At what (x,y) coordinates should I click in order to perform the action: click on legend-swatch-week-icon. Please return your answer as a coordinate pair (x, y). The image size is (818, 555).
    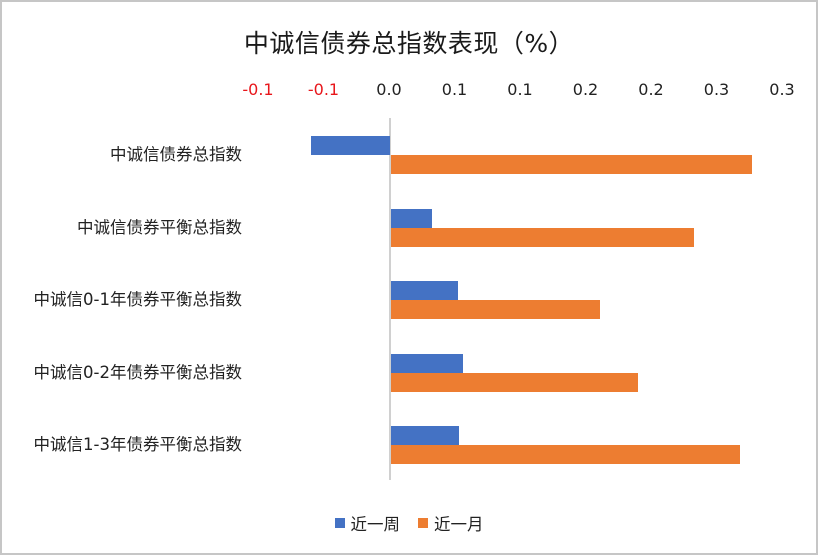
    Looking at the image, I should click on (339, 523).